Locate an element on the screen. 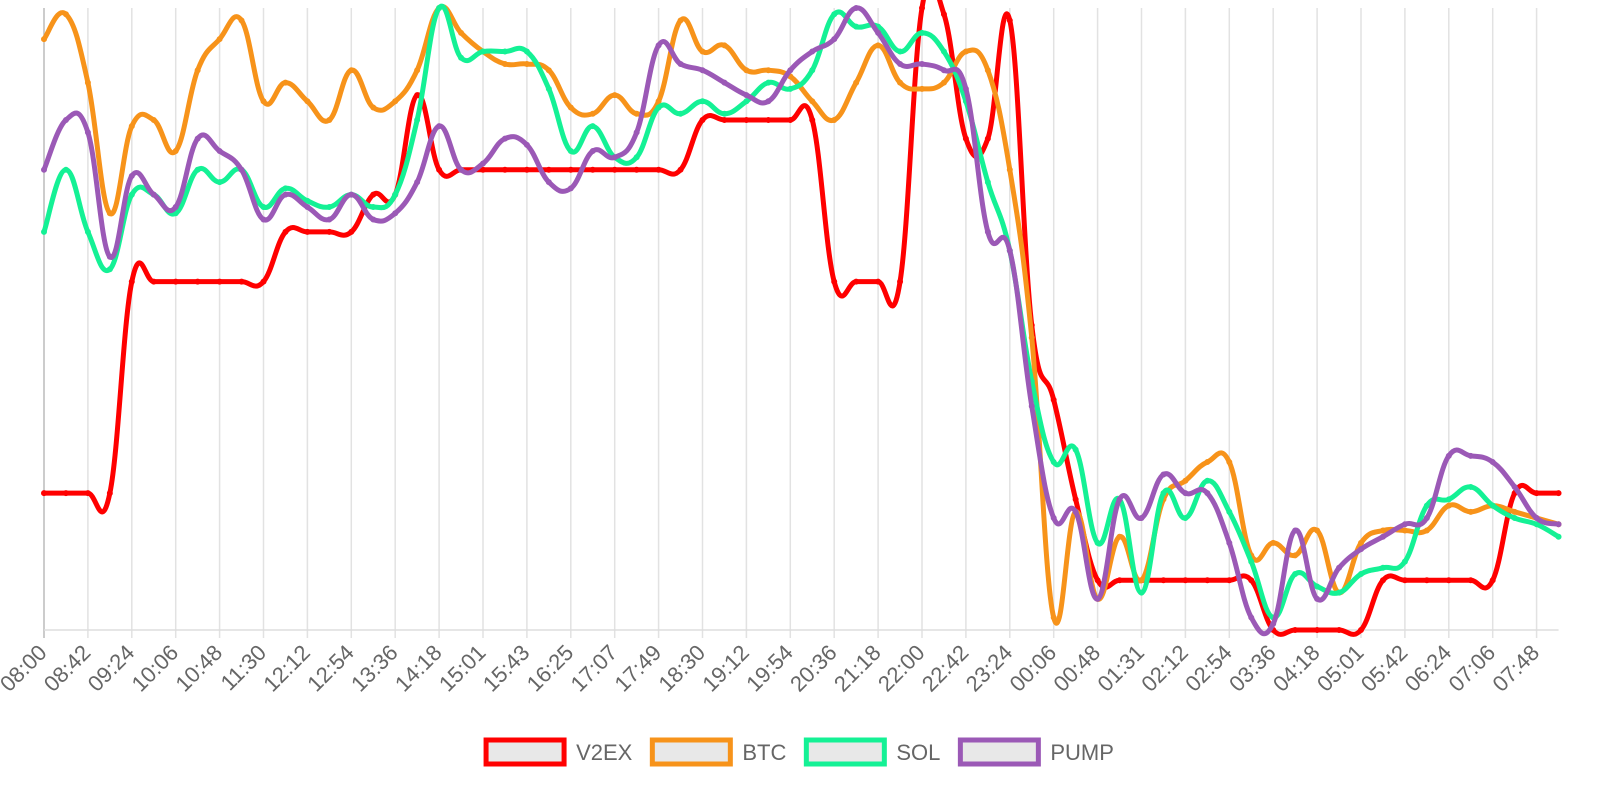 The width and height of the screenshot is (1600, 800). x-tick-label: 05:01 is located at coordinates (1340, 668).